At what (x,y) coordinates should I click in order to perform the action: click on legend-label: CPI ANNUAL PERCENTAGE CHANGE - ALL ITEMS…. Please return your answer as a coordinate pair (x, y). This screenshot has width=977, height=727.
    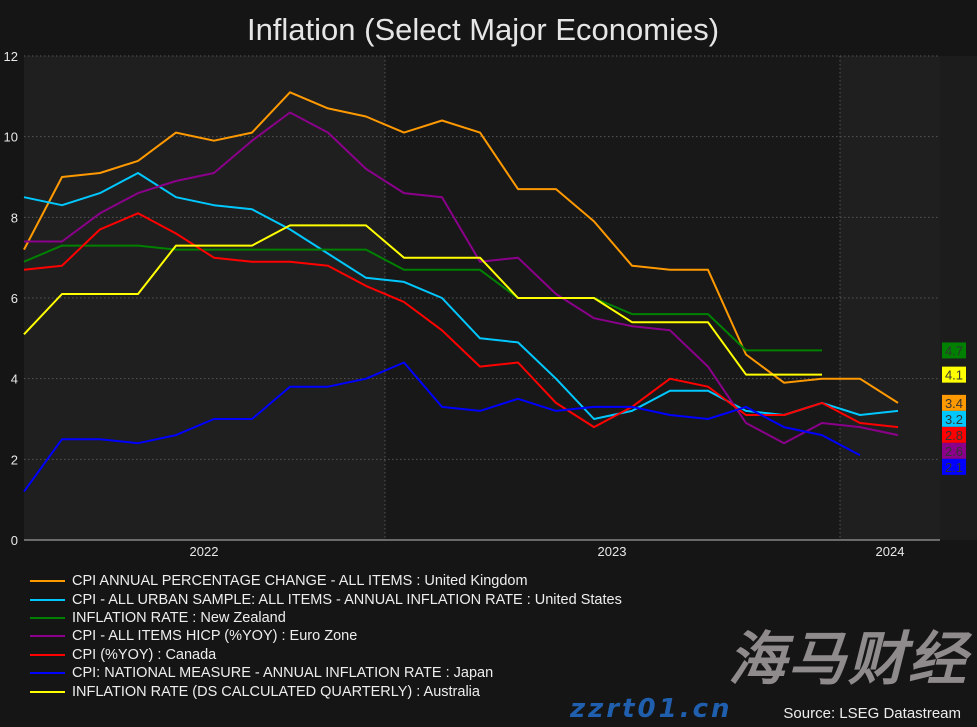
    Looking at the image, I should click on (300, 581).